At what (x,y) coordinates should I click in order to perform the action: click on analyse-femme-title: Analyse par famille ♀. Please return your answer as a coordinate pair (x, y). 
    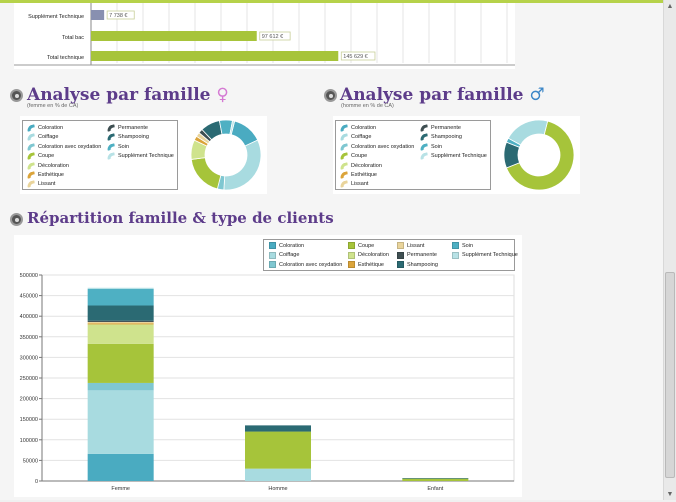
    Looking at the image, I should click on (128, 95).